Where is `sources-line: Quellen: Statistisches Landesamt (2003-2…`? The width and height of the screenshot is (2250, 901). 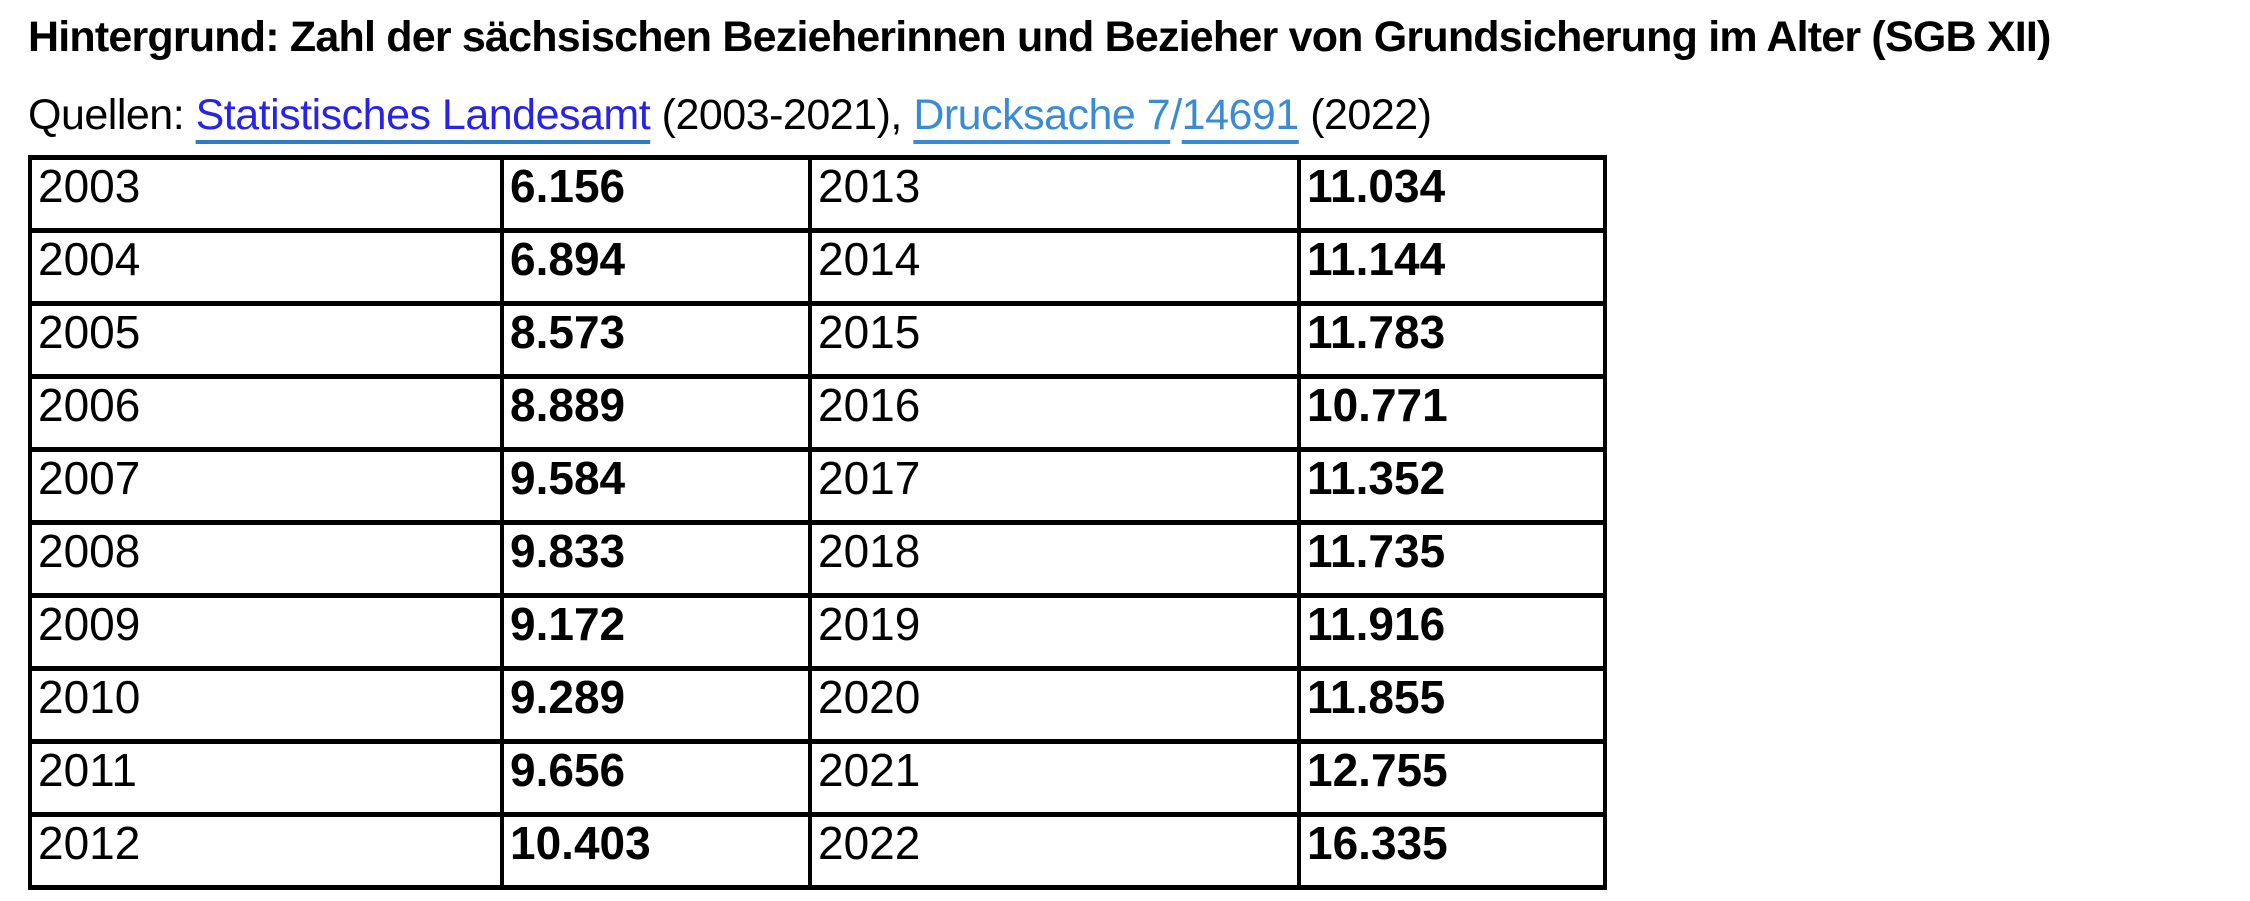 sources-line: Quellen: Statistisches Landesamt (2003-2… is located at coordinates (1139, 115).